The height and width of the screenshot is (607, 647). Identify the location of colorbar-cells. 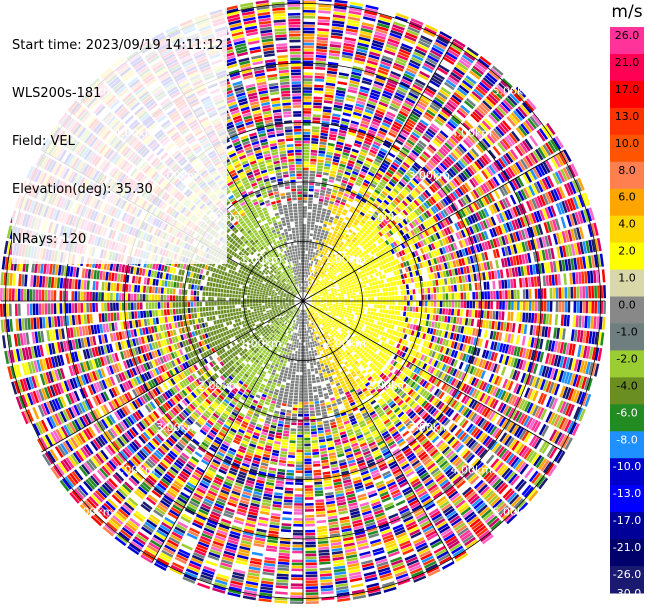
(627, 310).